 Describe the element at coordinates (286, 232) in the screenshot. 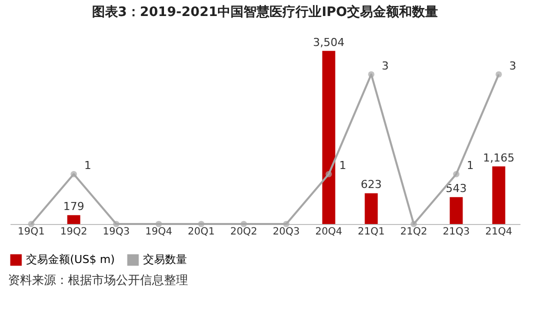

I see `x-tick-label: 20Q3` at that location.